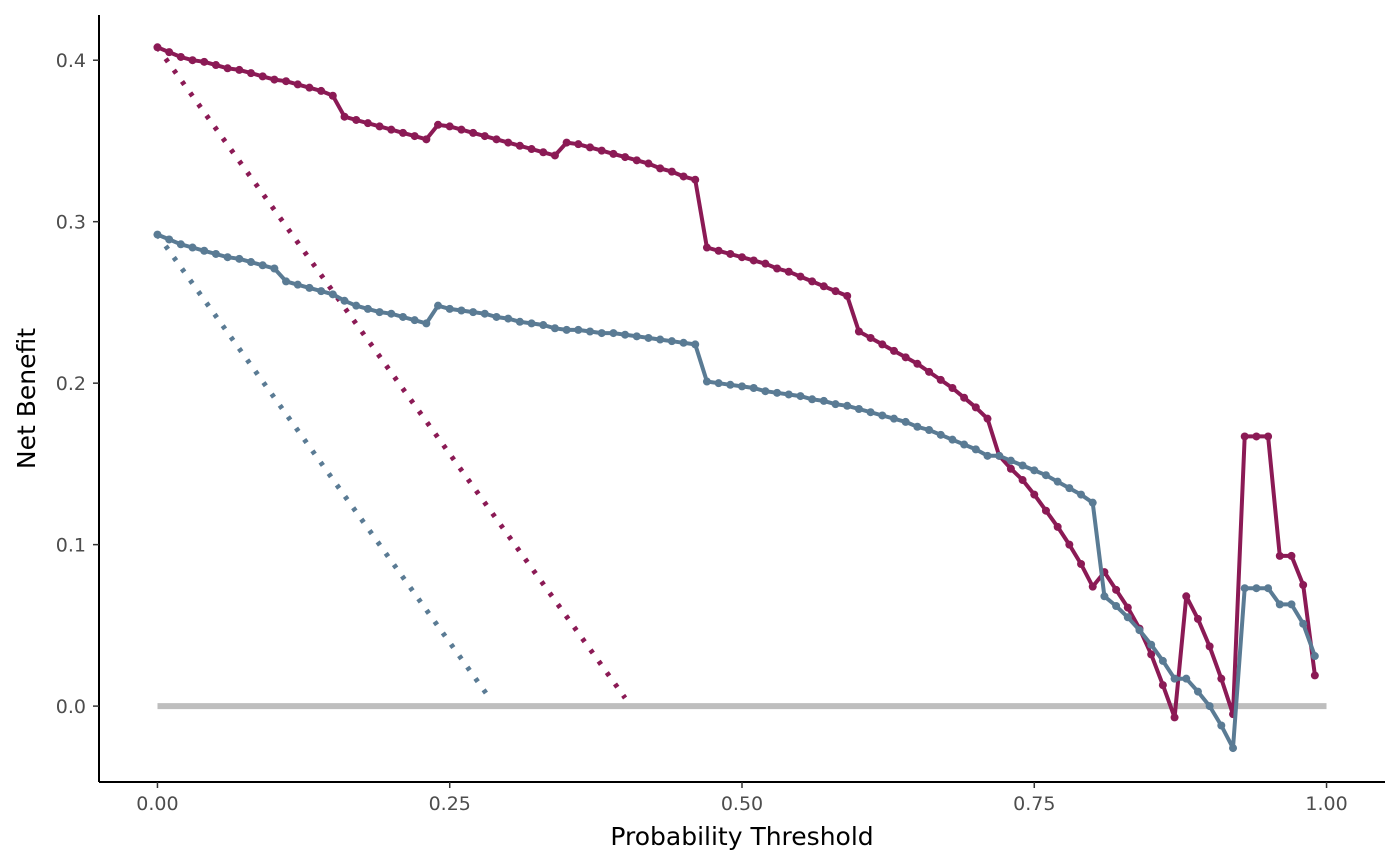  Describe the element at coordinates (1326, 804) in the screenshot. I see `x-tick-label: 1.00` at that location.